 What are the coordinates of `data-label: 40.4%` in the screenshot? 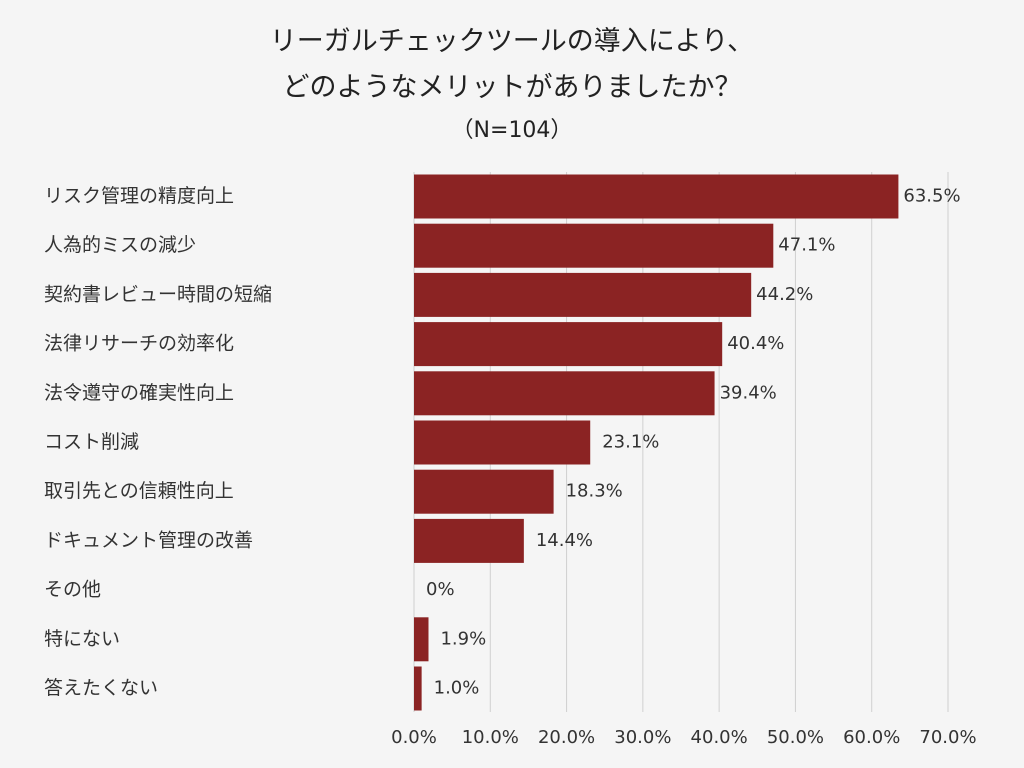 It's located at (755, 343).